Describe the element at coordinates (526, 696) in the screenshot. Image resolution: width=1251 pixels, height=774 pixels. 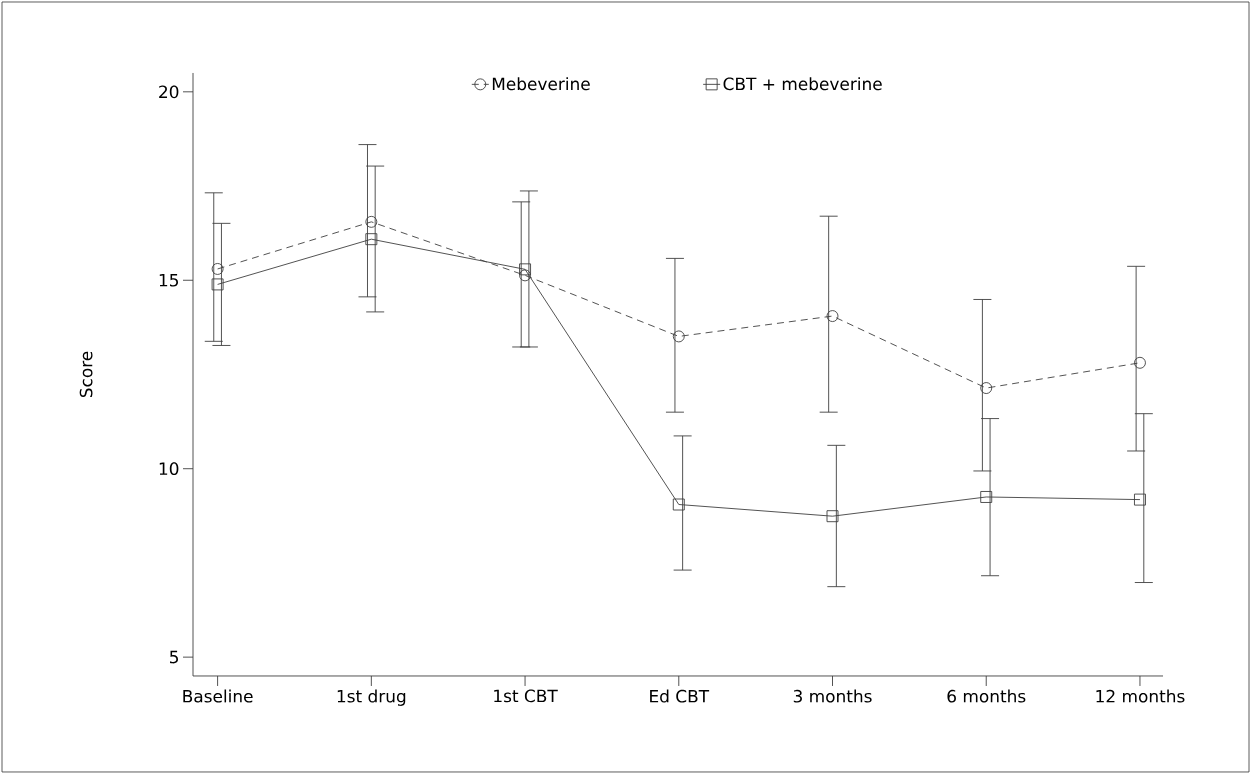
I see `x-tick-label: 1st CBT` at that location.